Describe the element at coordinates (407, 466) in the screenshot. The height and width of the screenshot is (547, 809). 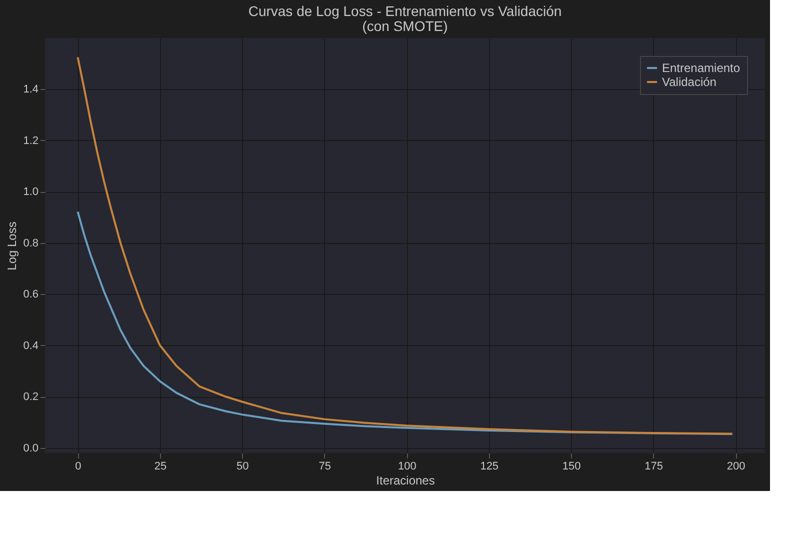
I see `x-tick-label: 100` at that location.